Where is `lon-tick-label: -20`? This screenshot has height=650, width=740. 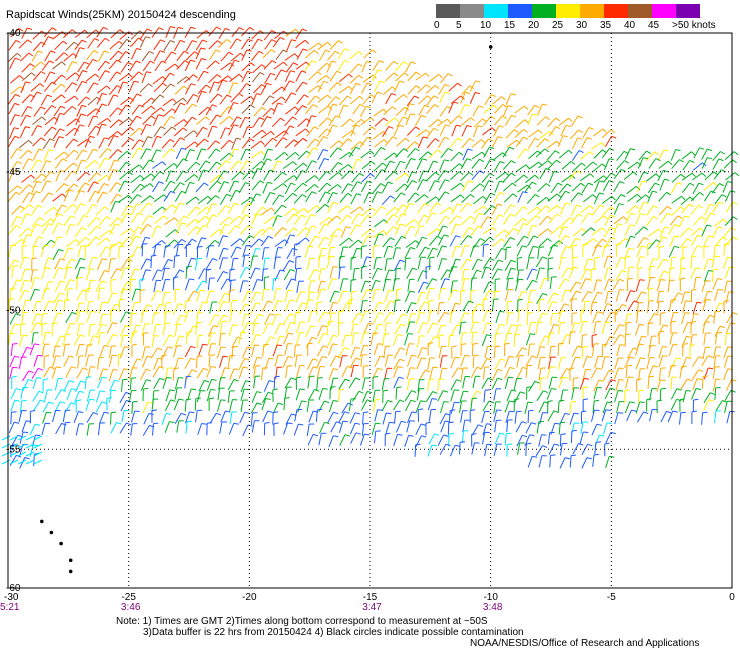 lon-tick-label: -20 is located at coordinates (249, 597).